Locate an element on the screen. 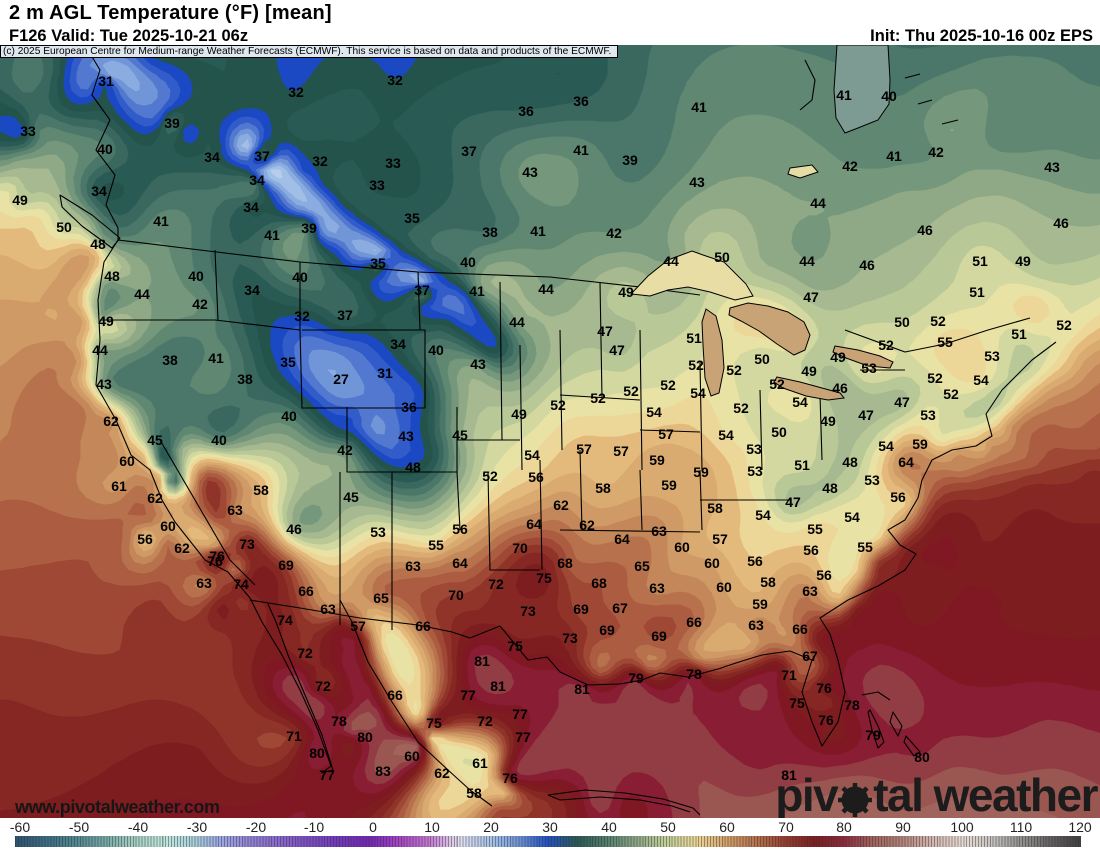  svg-text: 74 is located at coordinates (241, 584).